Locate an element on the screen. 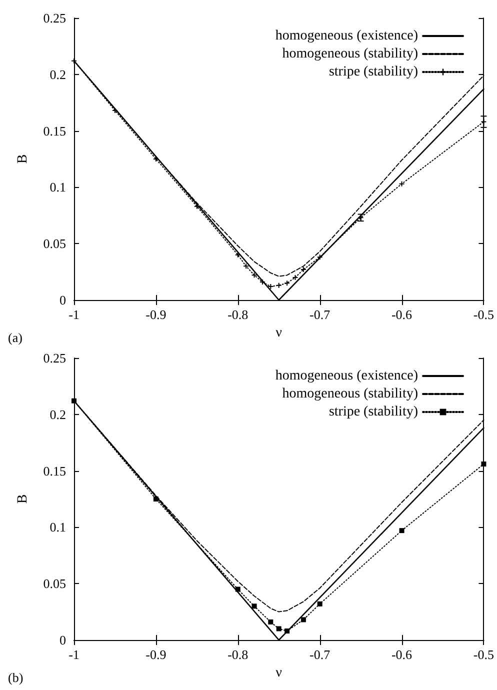  text: (b) is located at coordinates (16, 677).